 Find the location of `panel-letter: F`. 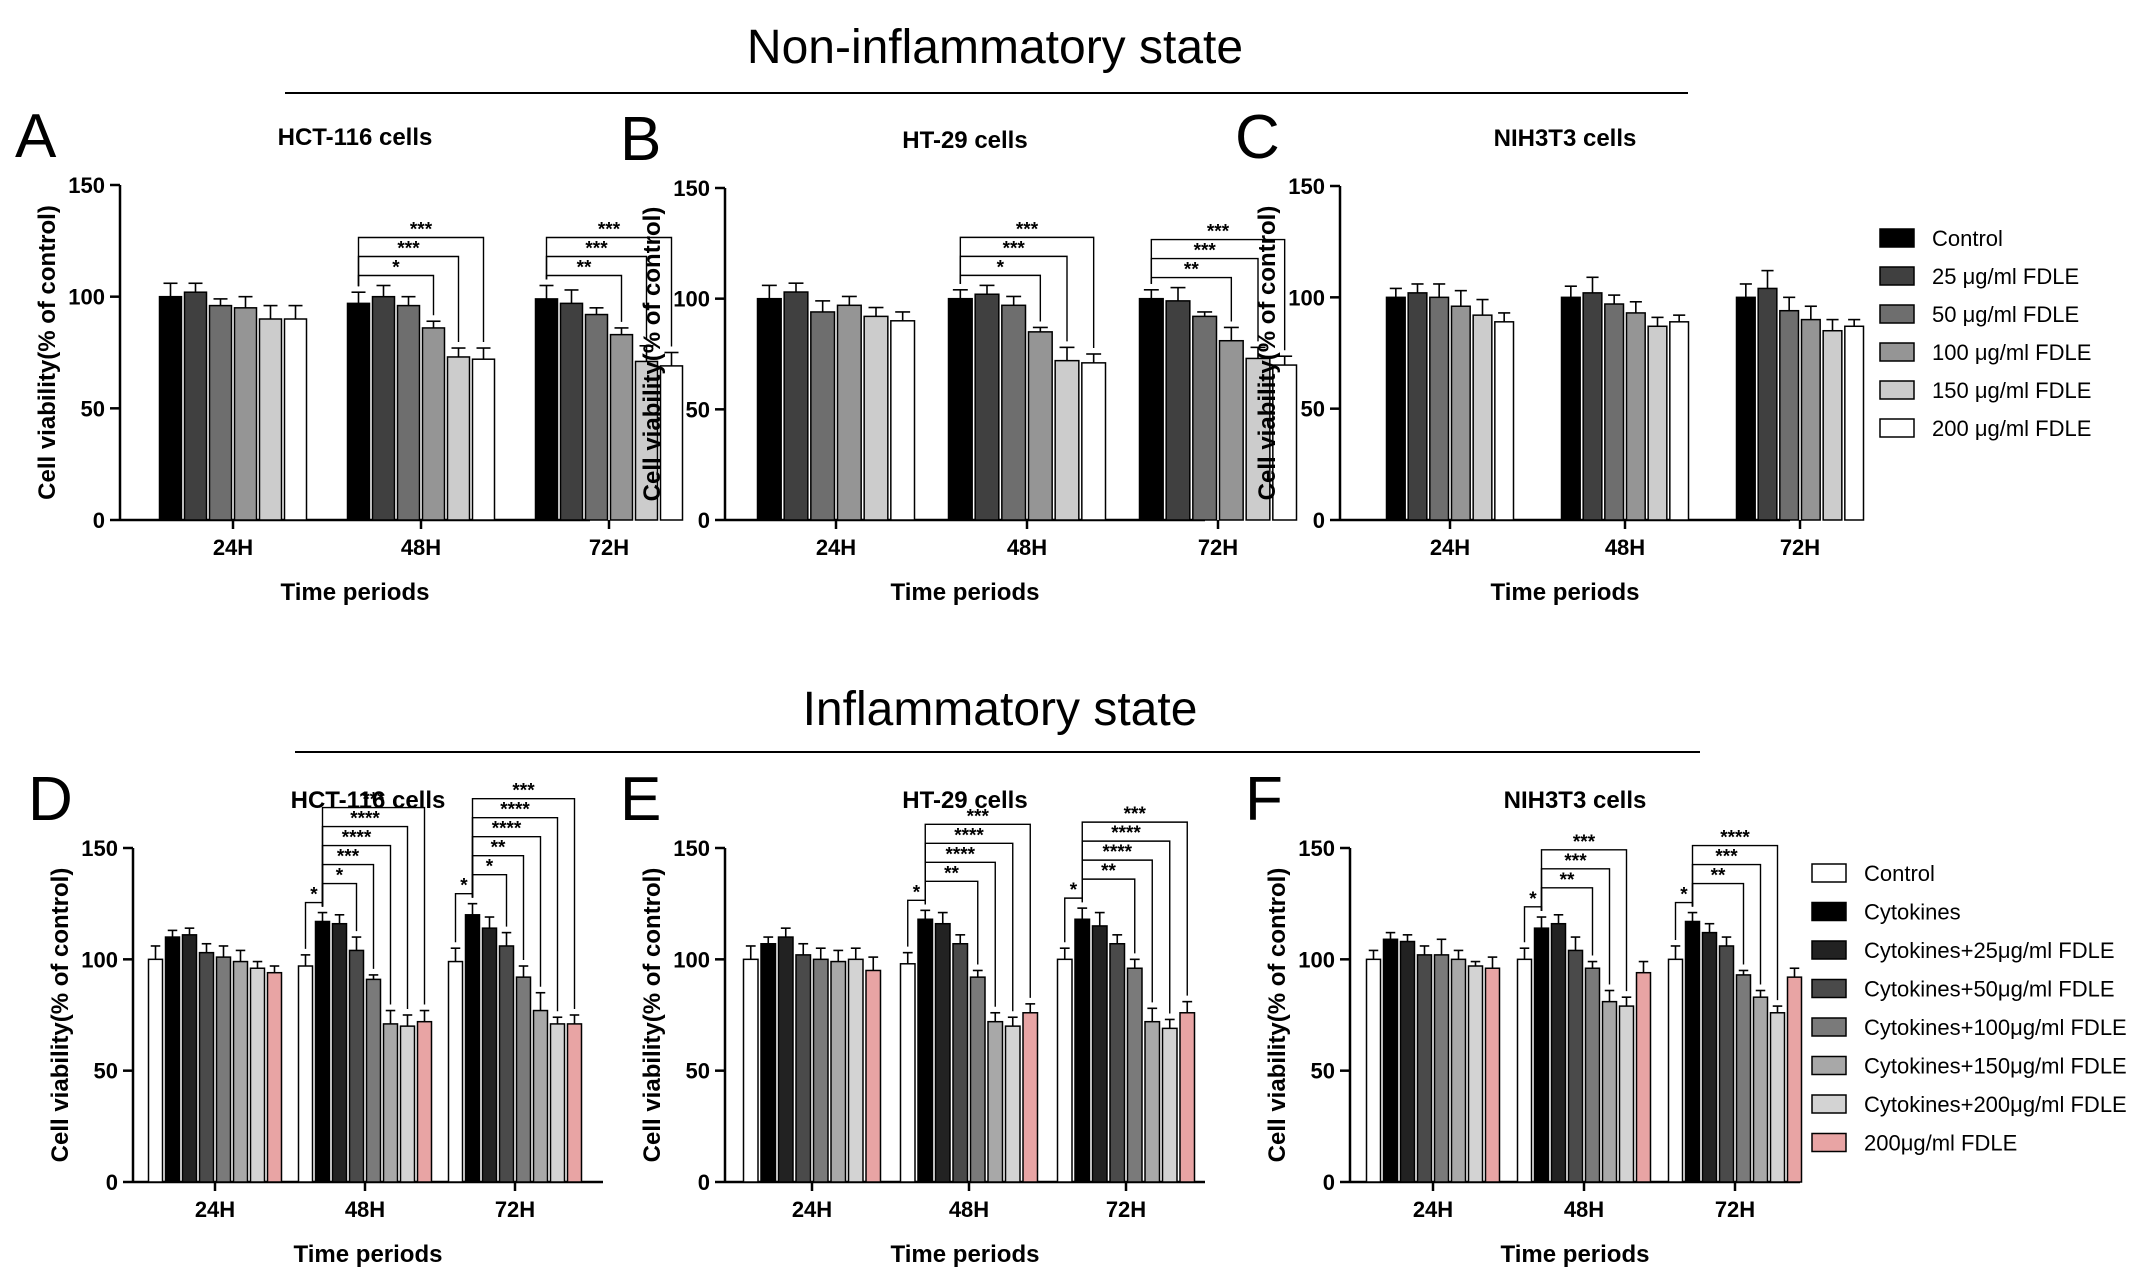

panel-letter: F is located at coordinates (1264, 799).